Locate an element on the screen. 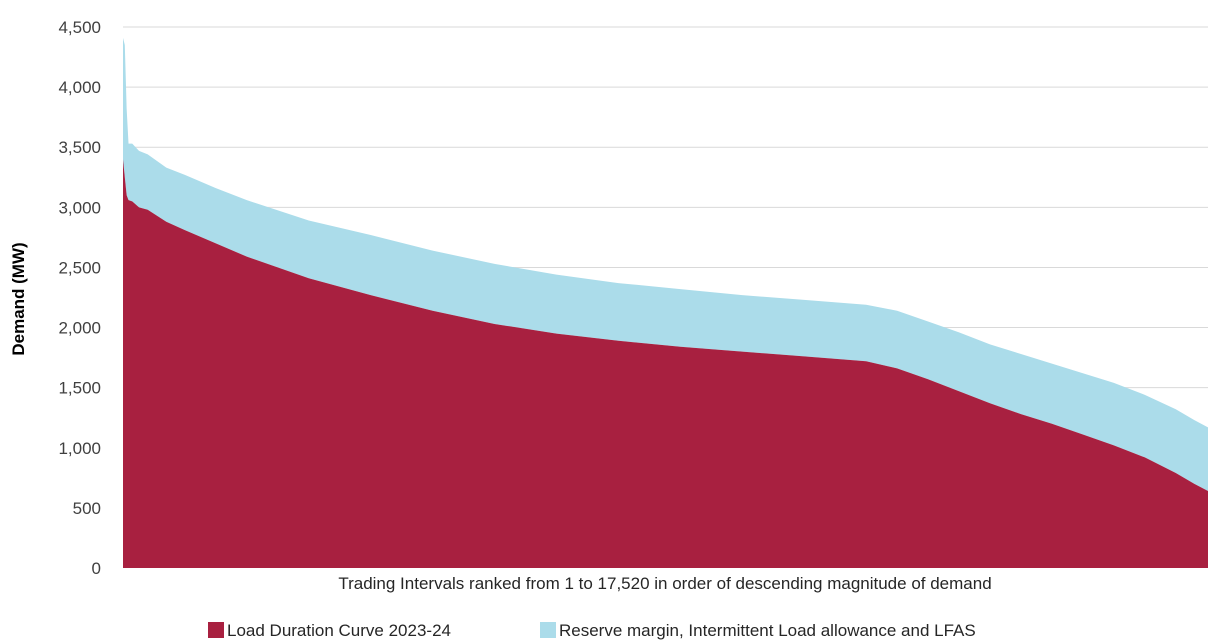  y-tick-label: 500 is located at coordinates (87, 508).